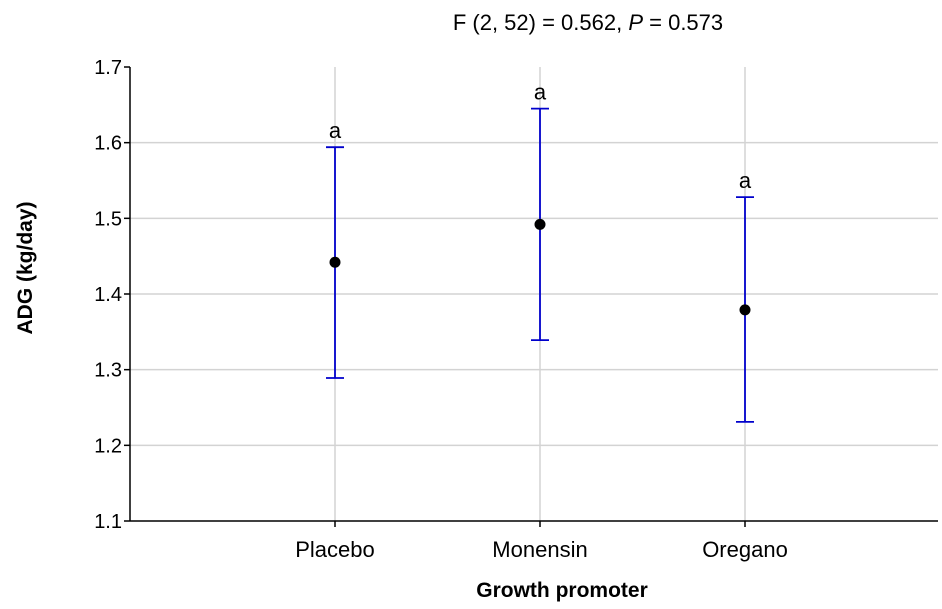  I want to click on mean-points, so click(540, 267).